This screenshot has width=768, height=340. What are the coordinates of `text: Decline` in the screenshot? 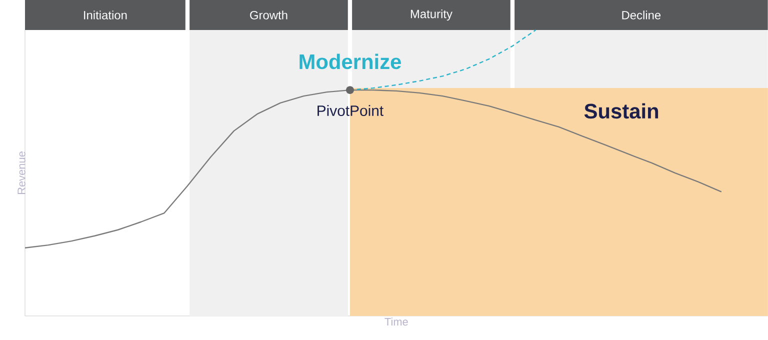 It's located at (641, 15).